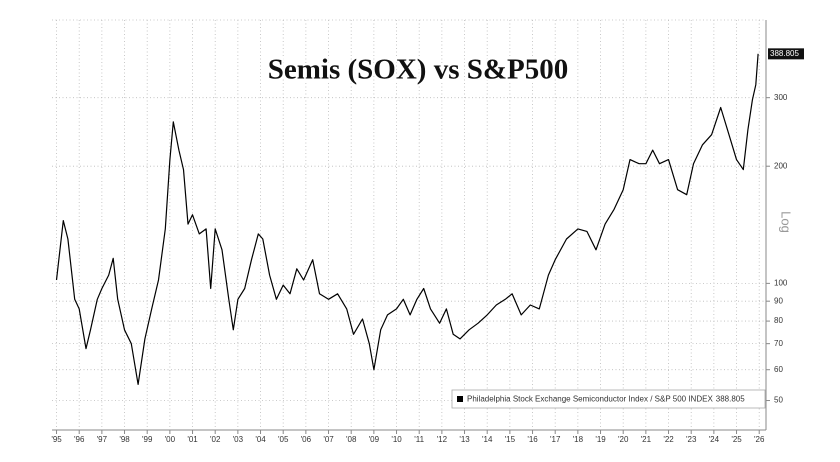  I want to click on x-tick-label: '97, so click(102, 439).